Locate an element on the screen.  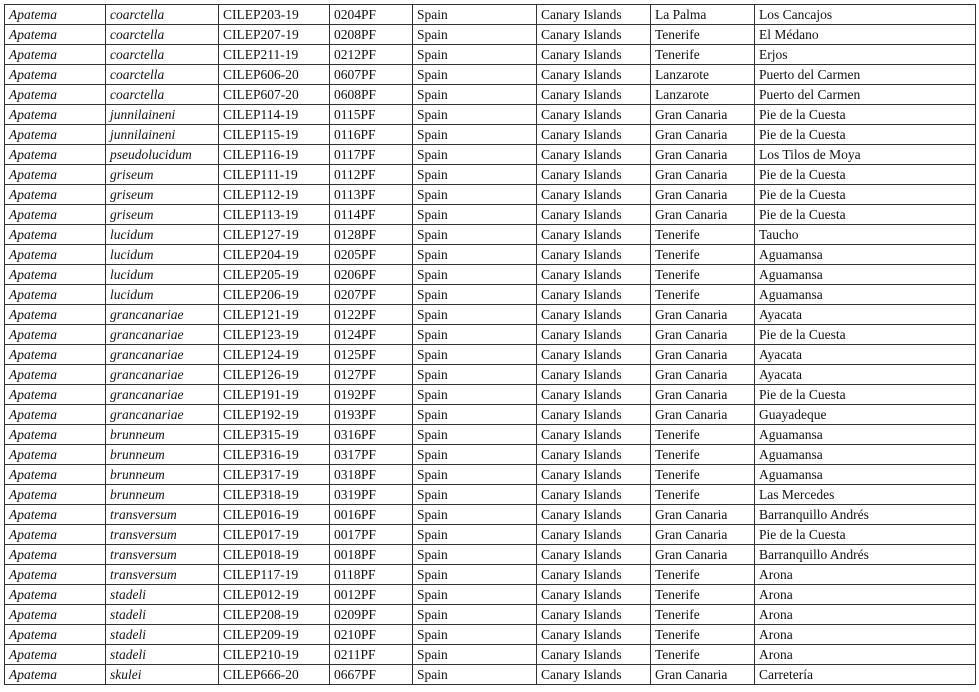
specimen-id: CILEP113-19 is located at coordinates (274, 214).